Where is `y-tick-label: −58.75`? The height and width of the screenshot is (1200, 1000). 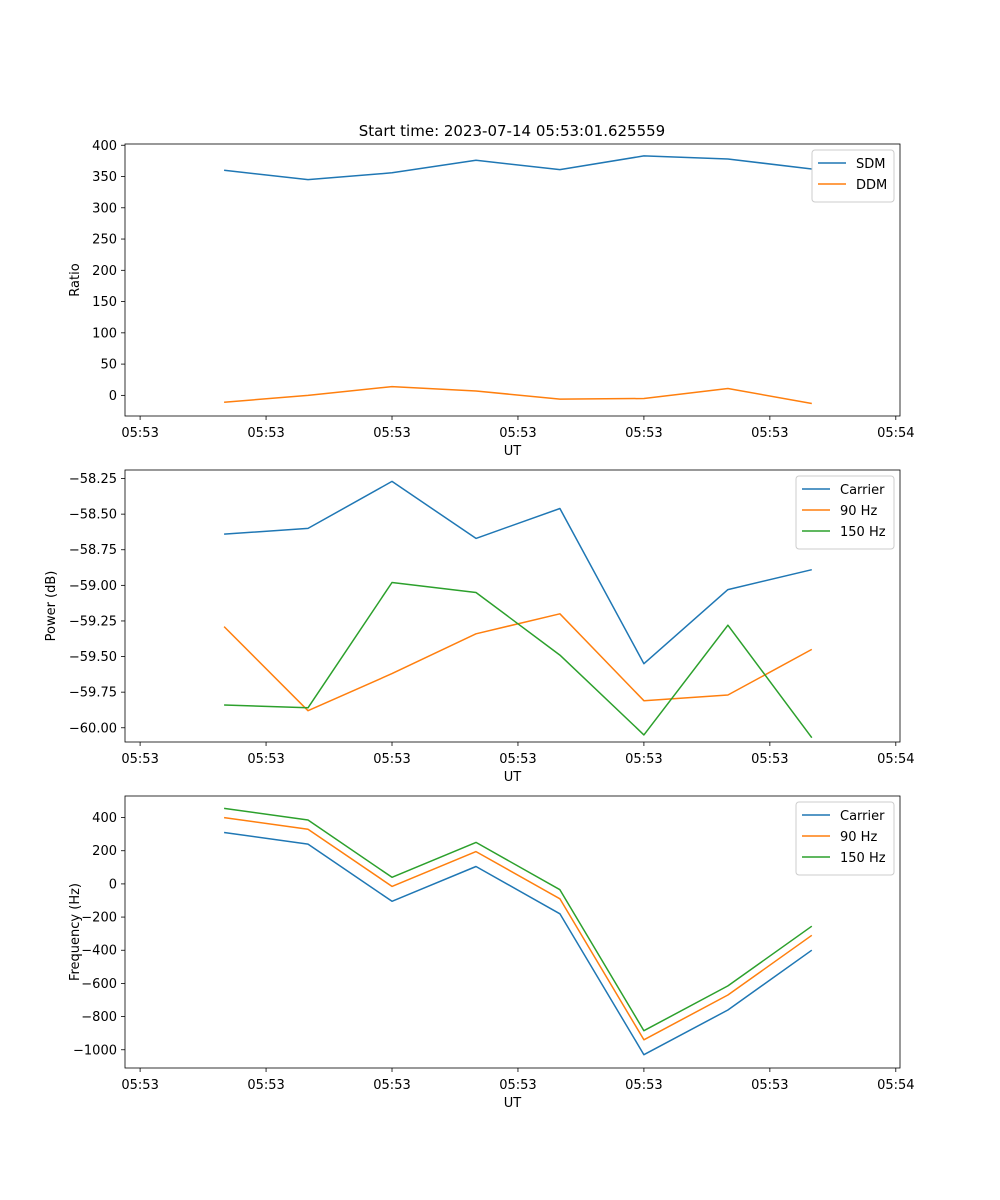 y-tick-label: −58.75 is located at coordinates (93, 550).